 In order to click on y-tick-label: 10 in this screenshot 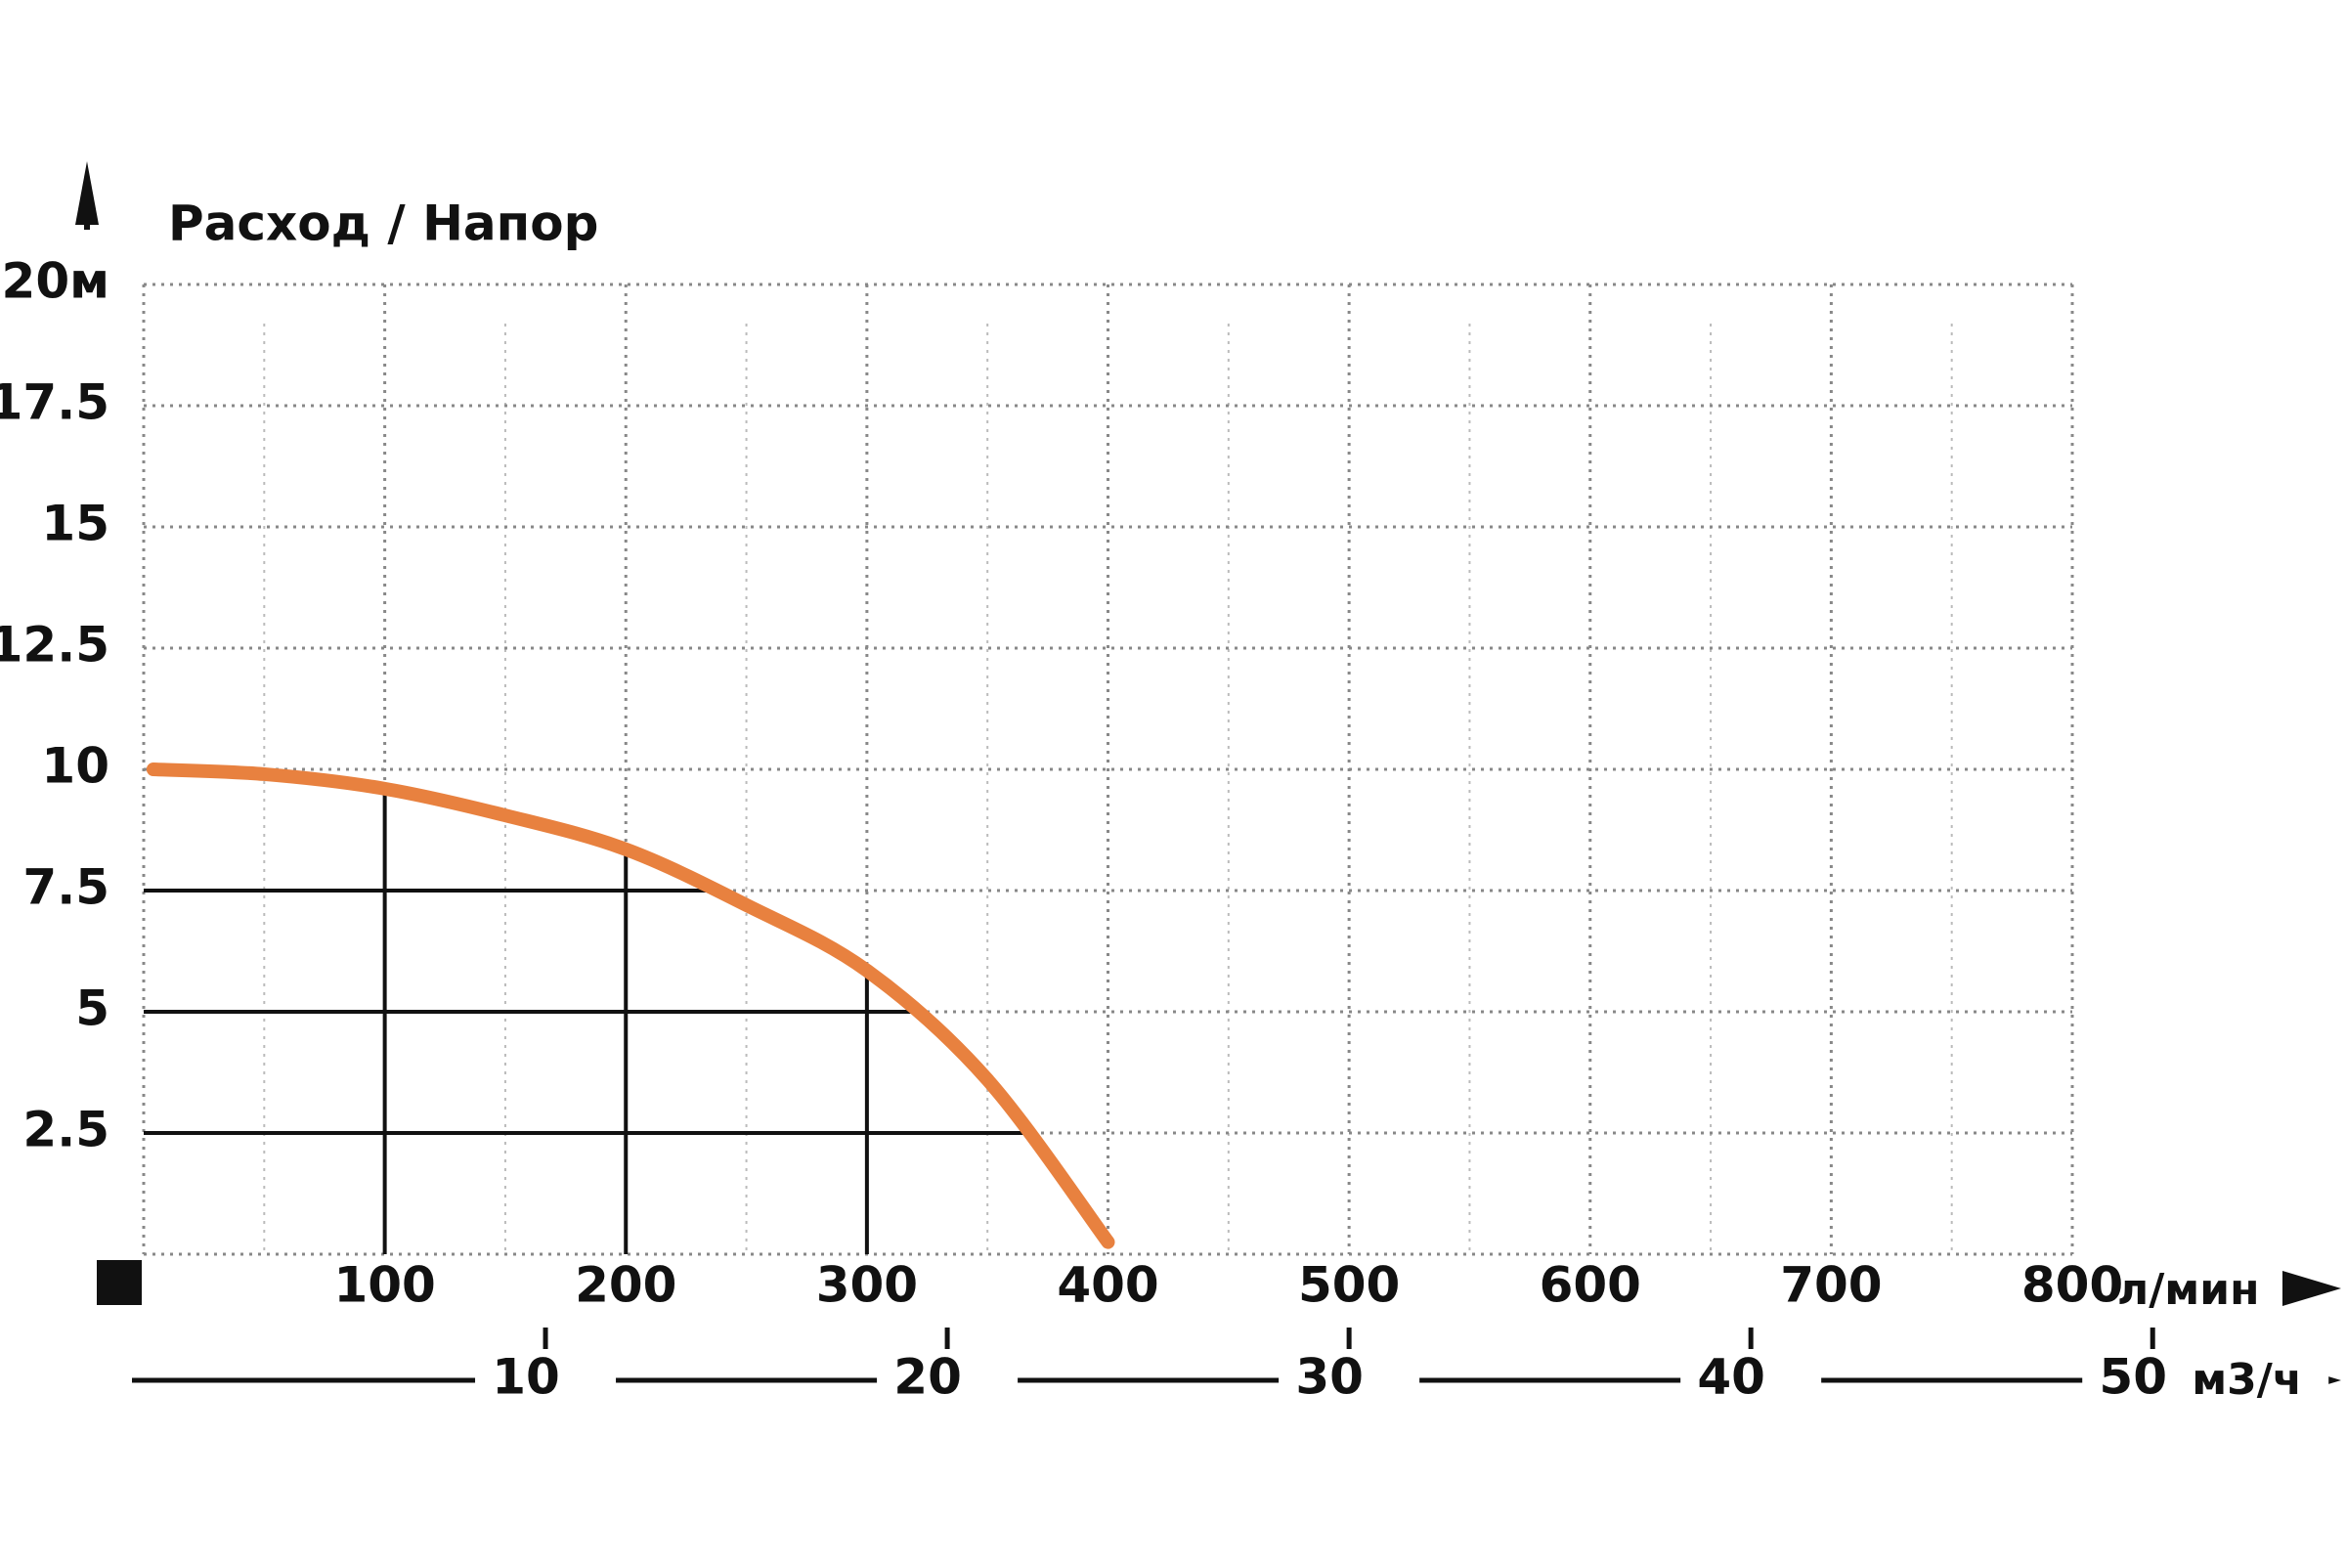, I will do `click(75, 766)`.